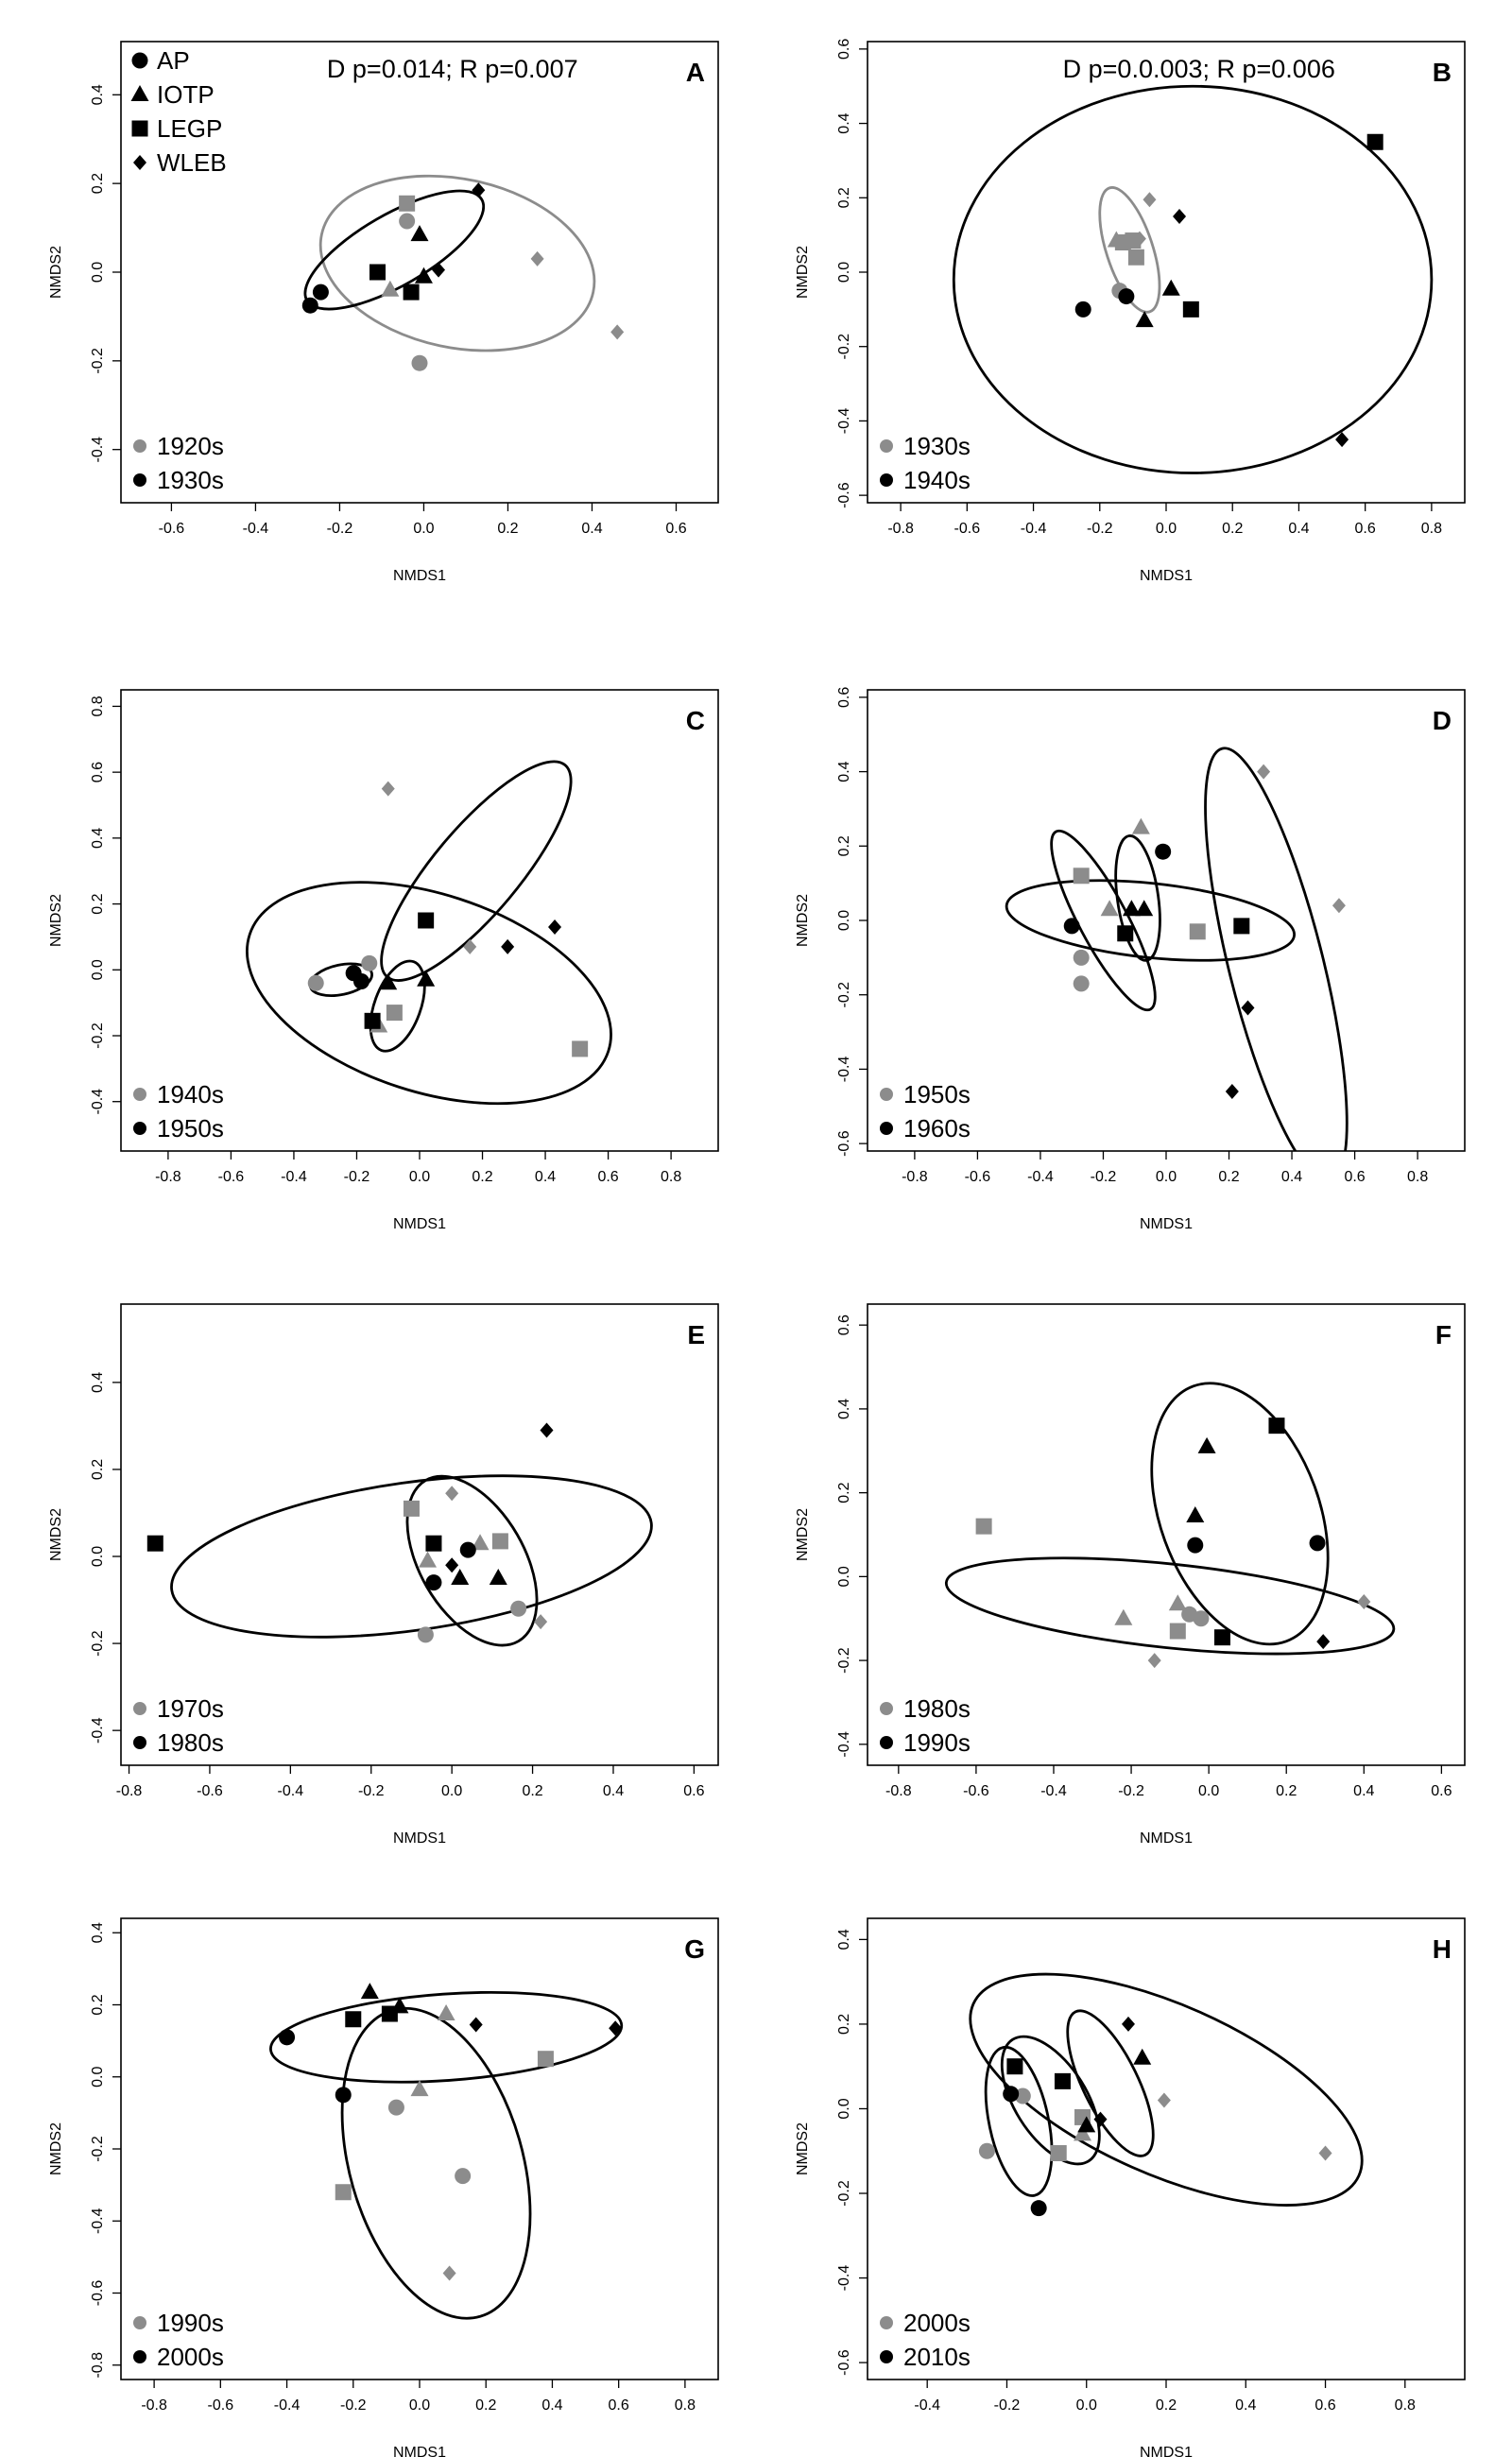 The width and height of the screenshot is (1512, 2457). I want to click on y-tick-label: 0.8, so click(98, 706).